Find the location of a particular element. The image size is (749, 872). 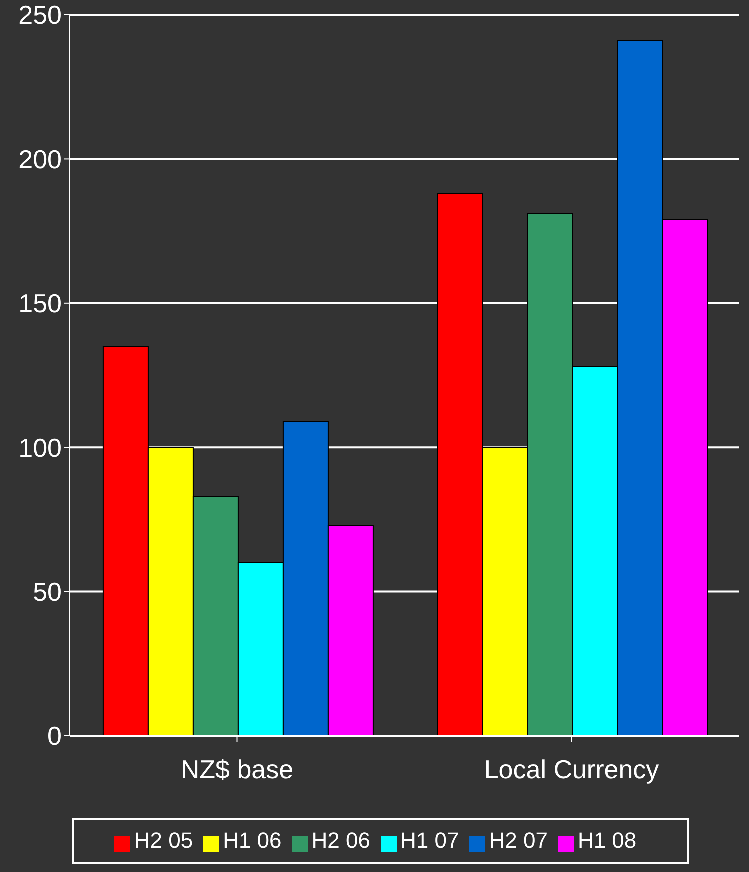

legend-label: H1 06 is located at coordinates (252, 840).